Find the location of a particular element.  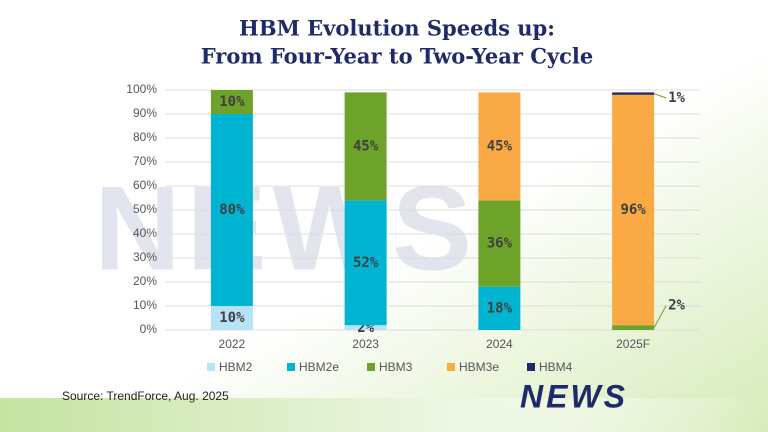

data-label: 80% is located at coordinates (232, 210).